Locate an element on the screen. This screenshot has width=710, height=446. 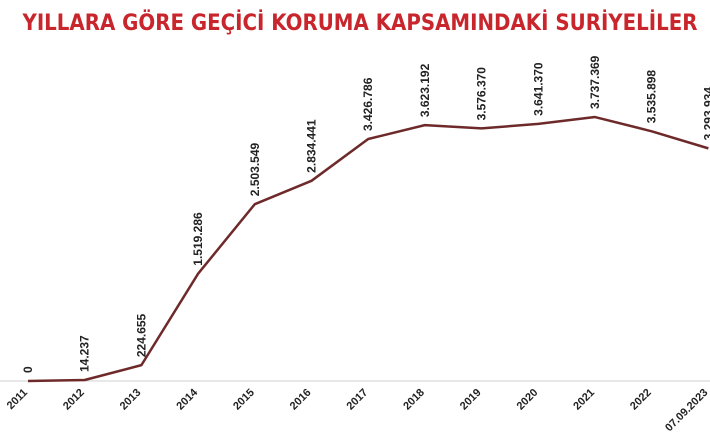
data-label: 3.641.370 is located at coordinates (538, 89).